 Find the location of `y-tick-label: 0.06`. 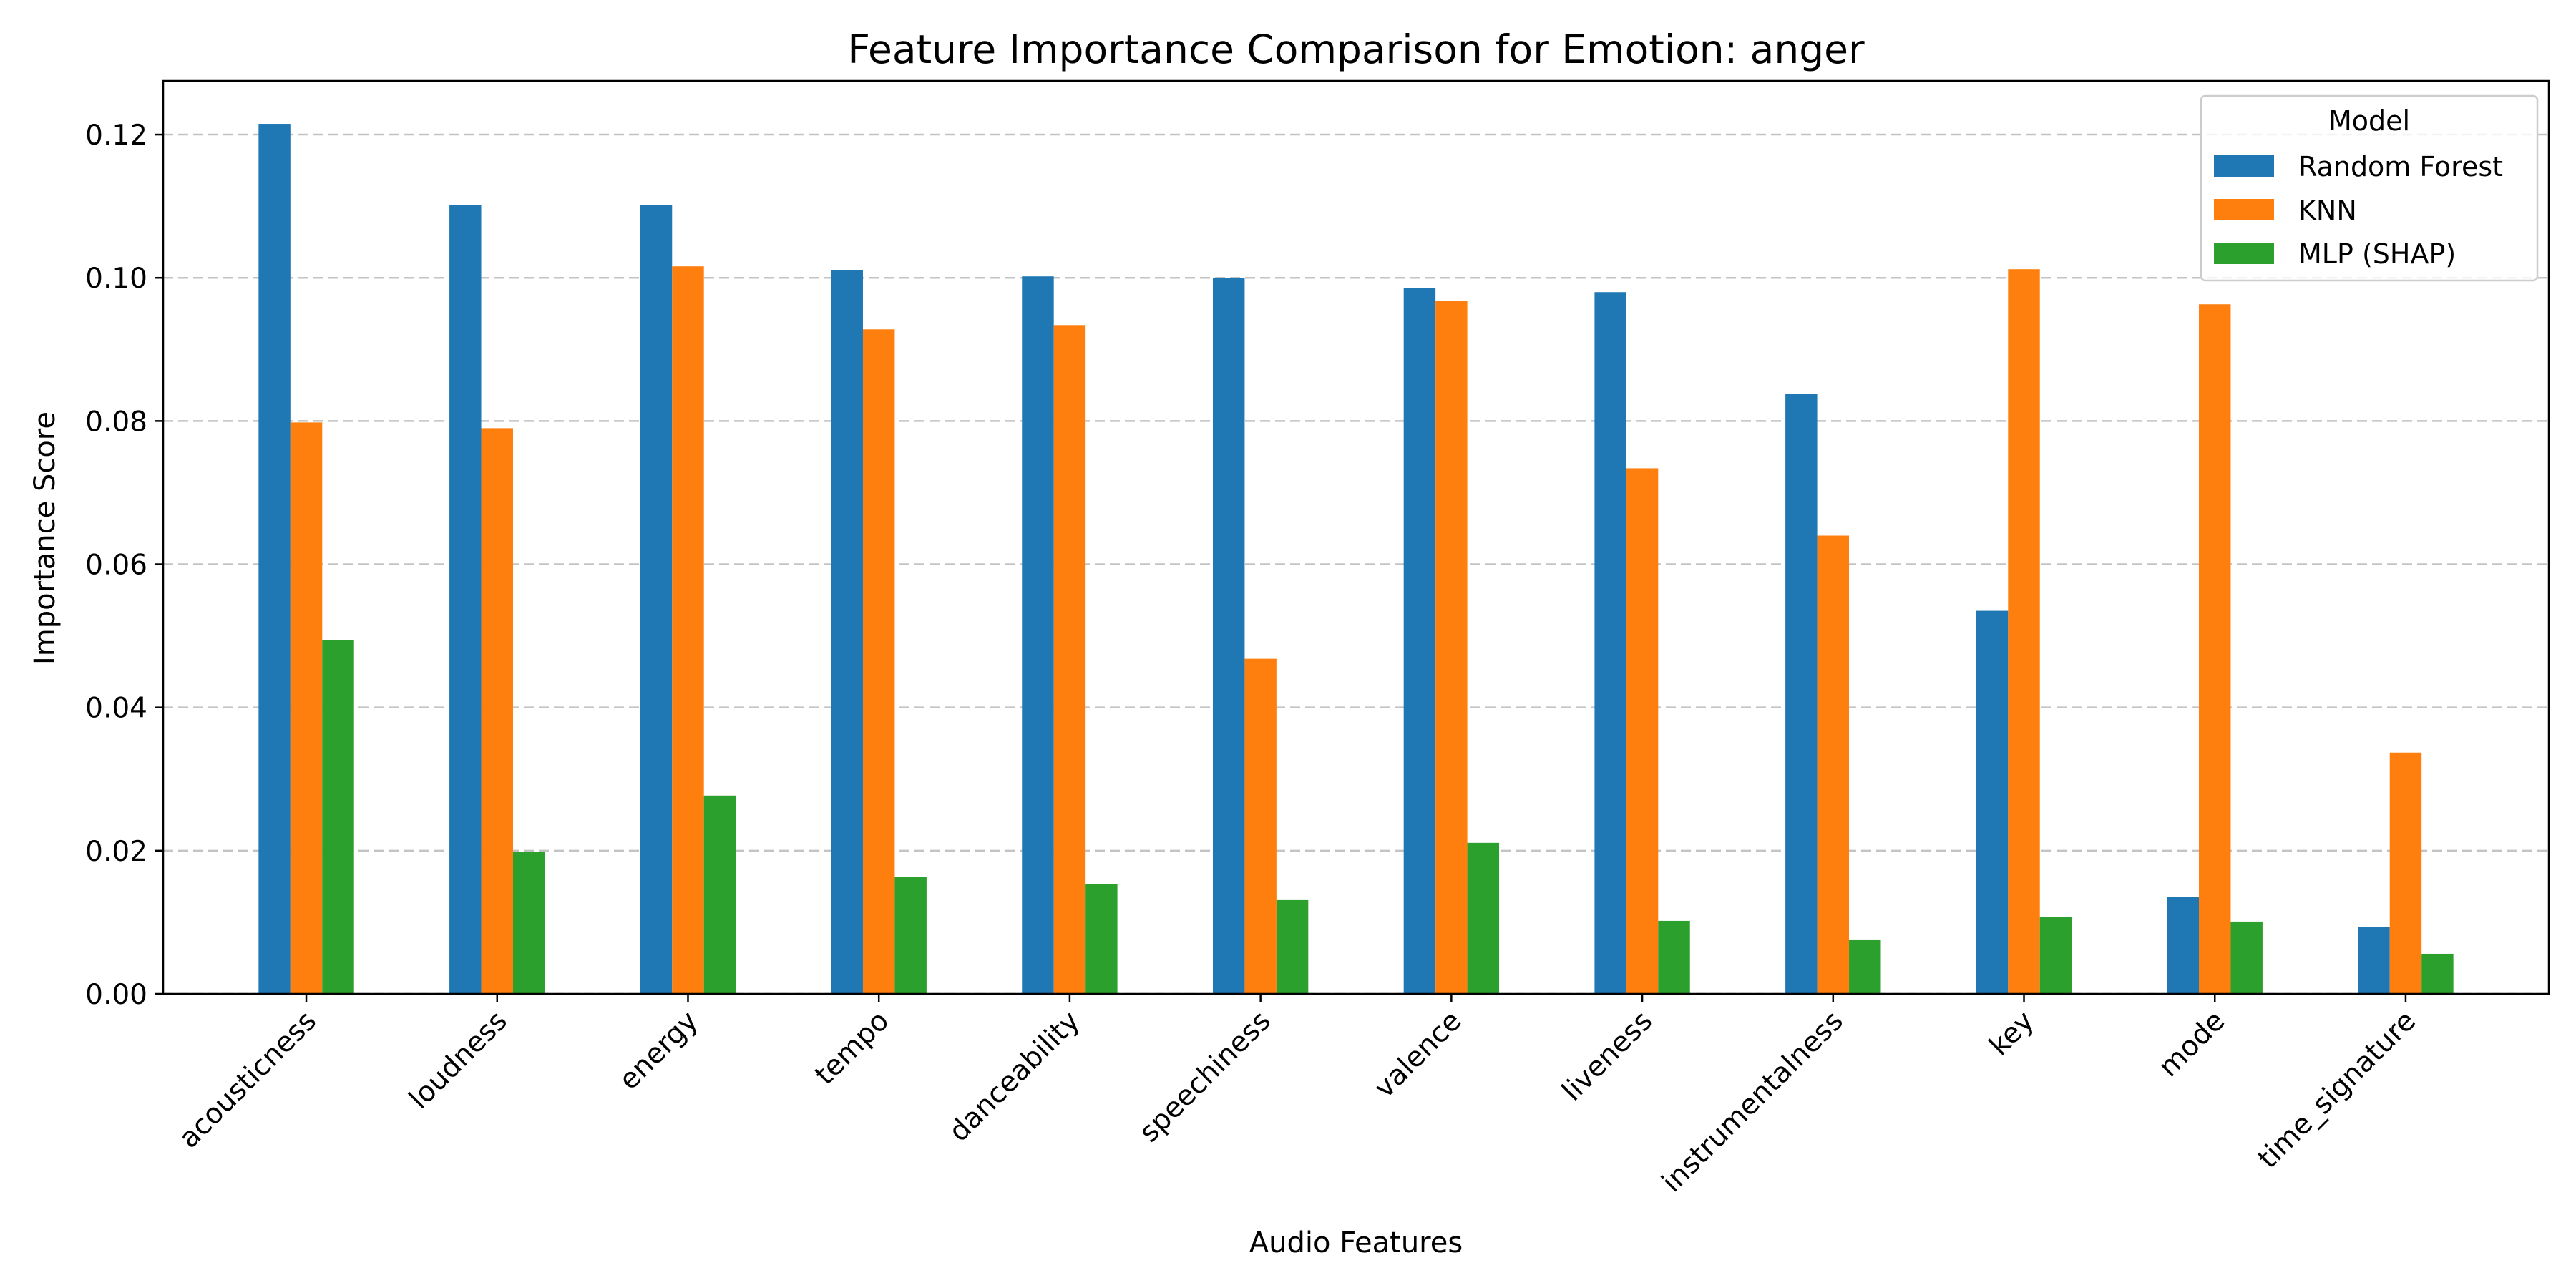

y-tick-label: 0.06 is located at coordinates (116, 566).